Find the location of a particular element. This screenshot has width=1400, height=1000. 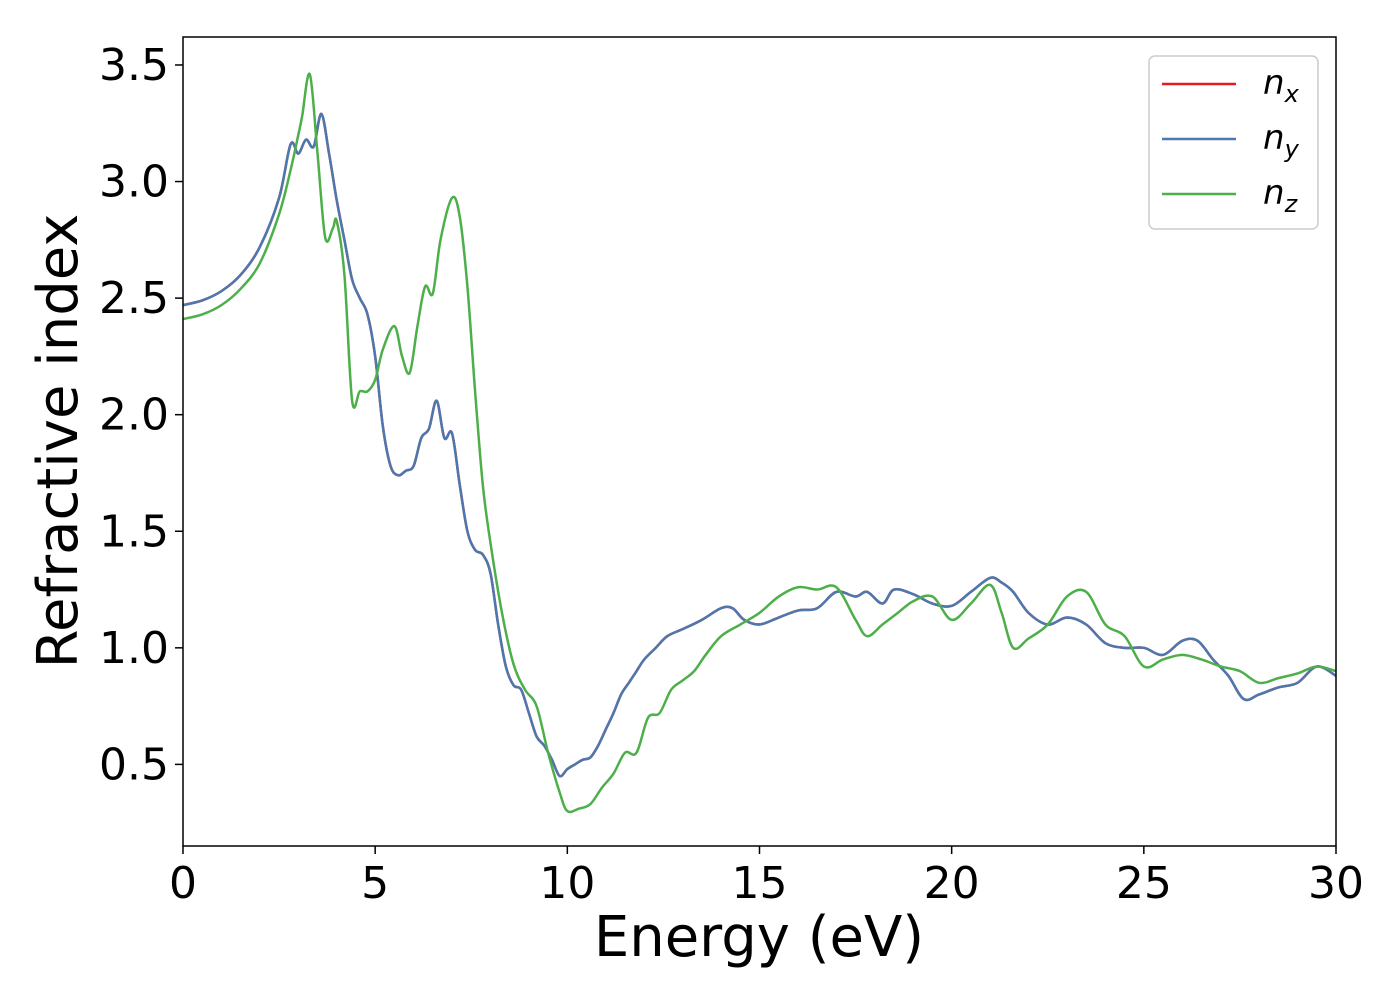

x-tick-label: 5 is located at coordinates (375, 883).